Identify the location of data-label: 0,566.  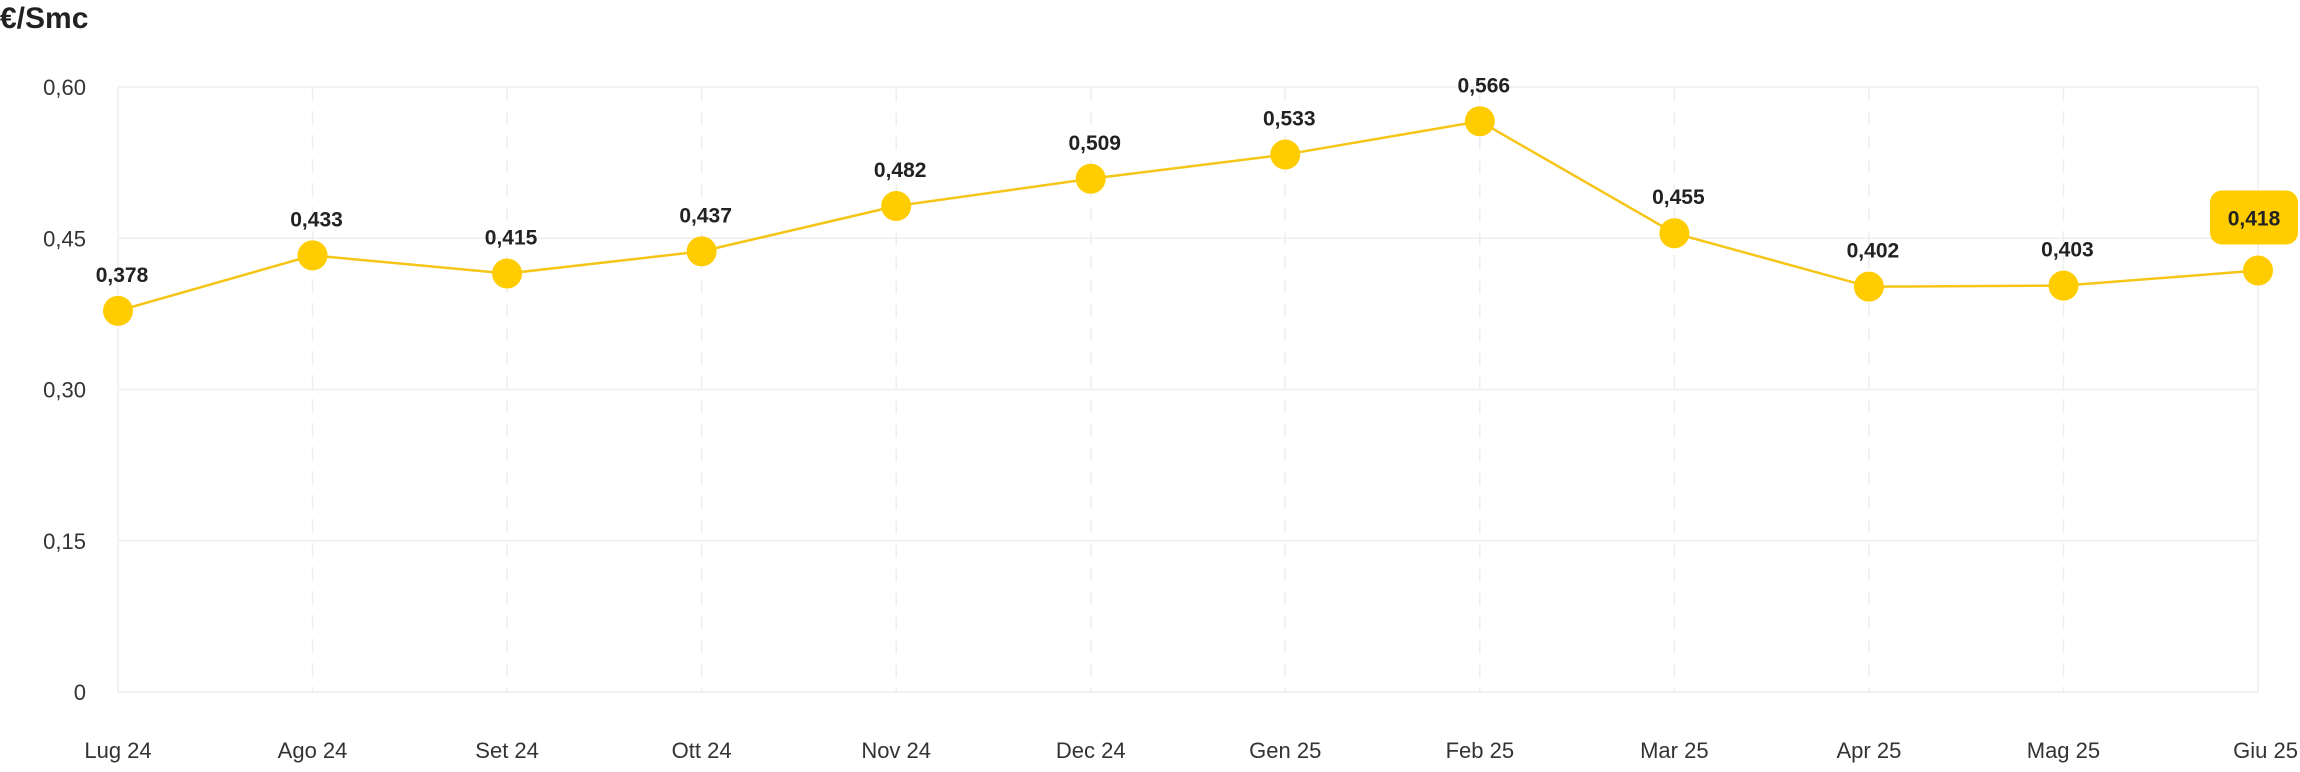
(1484, 85).